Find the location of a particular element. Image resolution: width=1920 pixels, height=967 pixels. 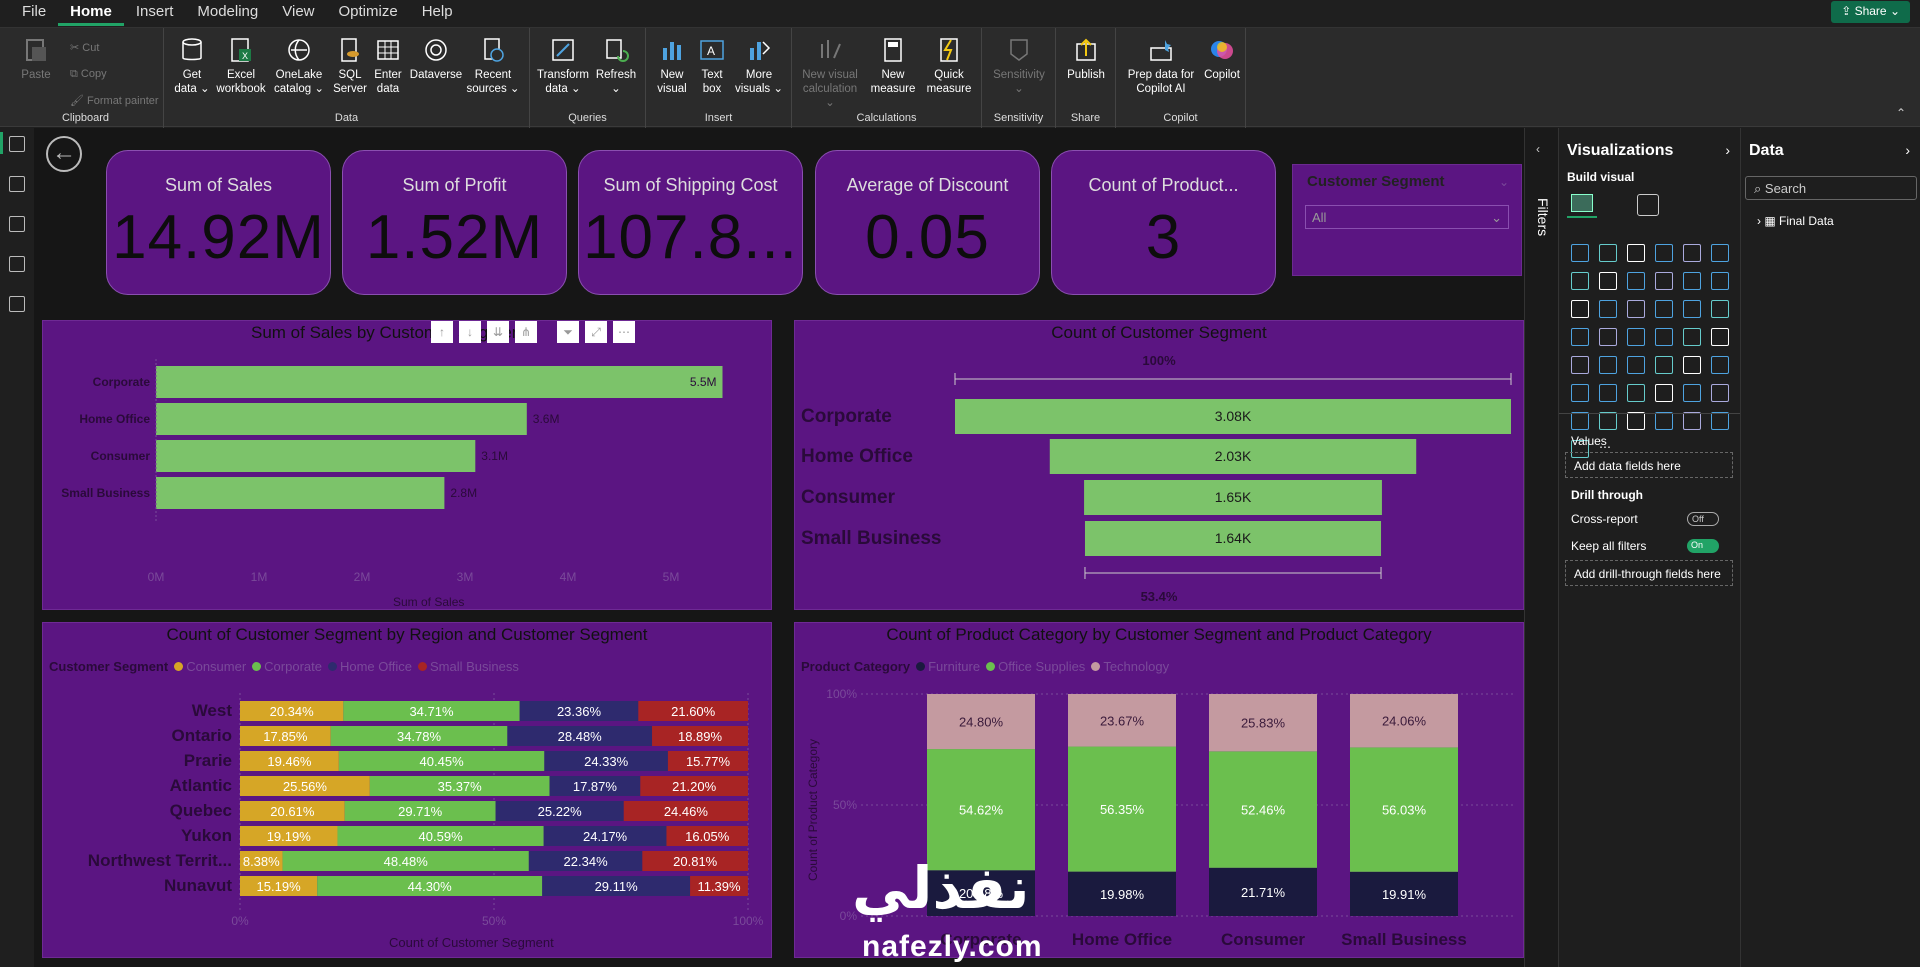

publish-button: Publish is located at coordinates (1086, 59).